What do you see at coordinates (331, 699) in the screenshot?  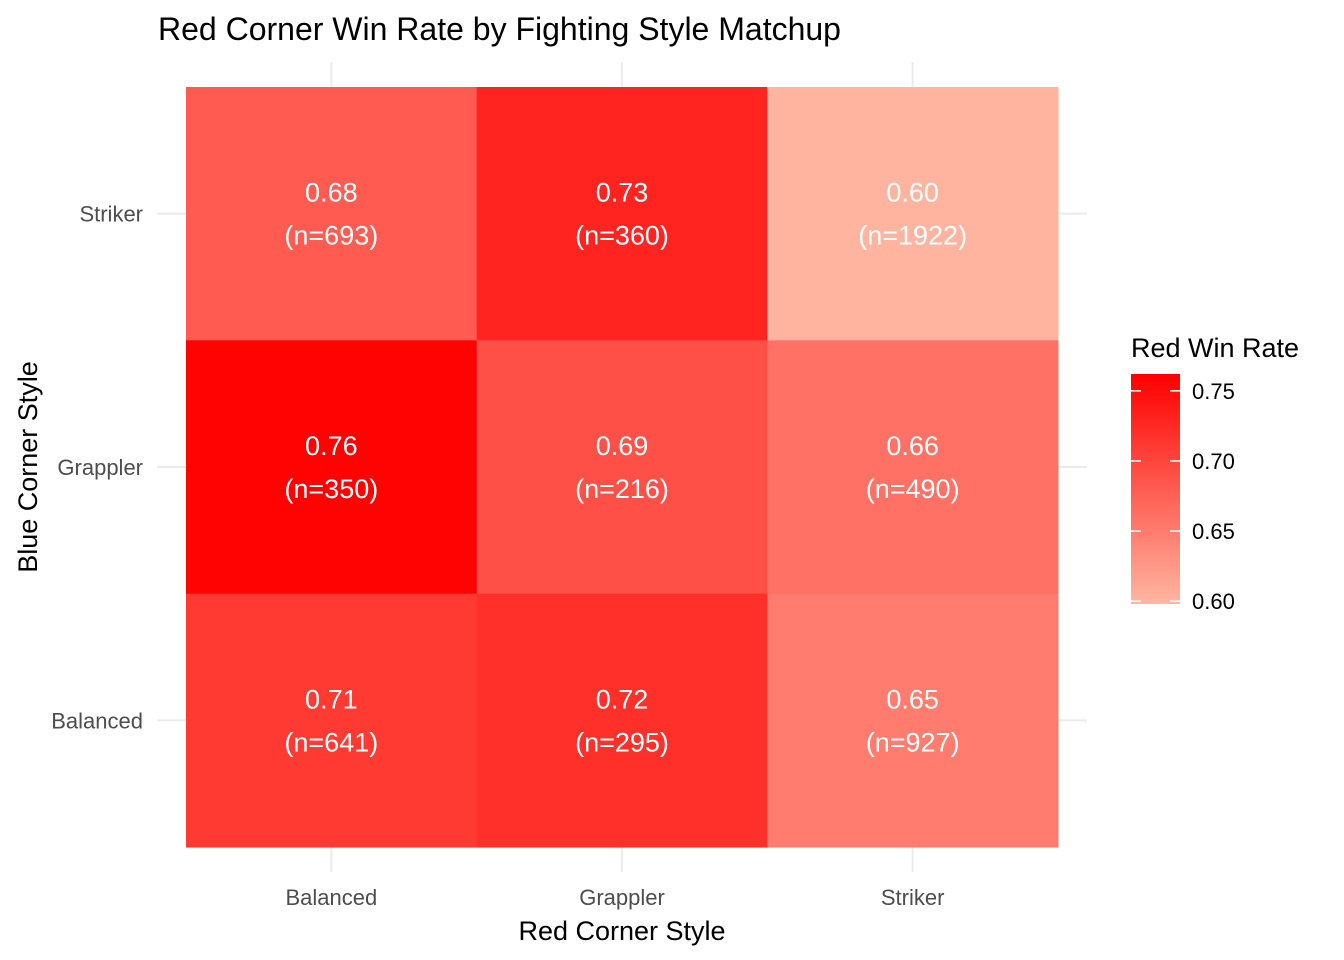 I see `cell-value-label-balanced-vs-balanced: 0.71` at bounding box center [331, 699].